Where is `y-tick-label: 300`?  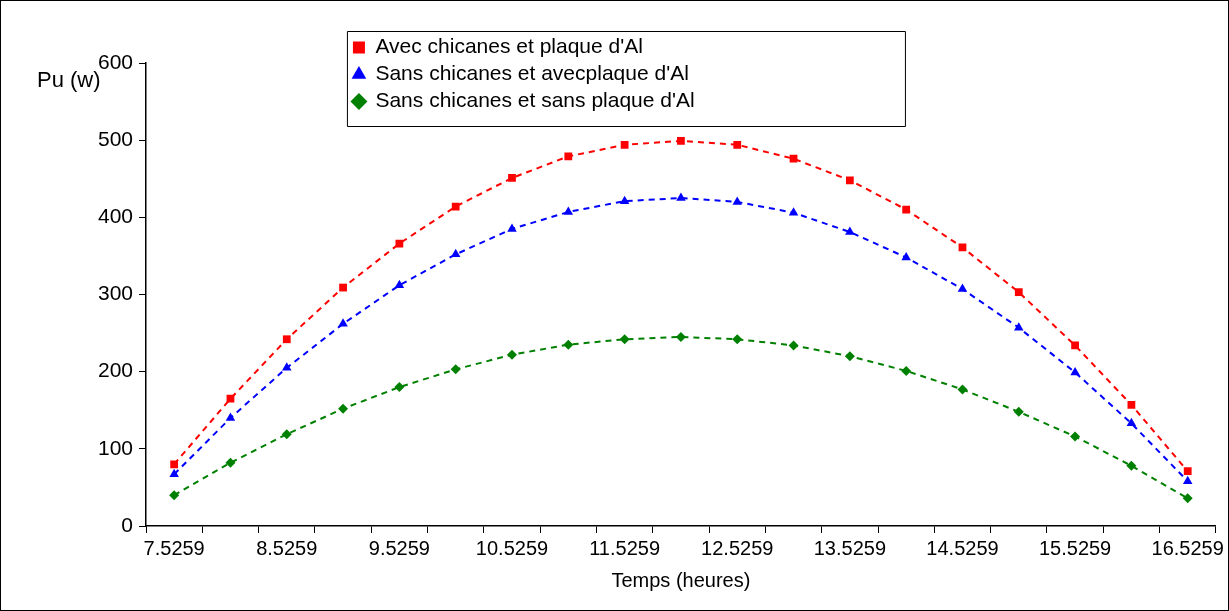 y-tick-label: 300 is located at coordinates (115, 293).